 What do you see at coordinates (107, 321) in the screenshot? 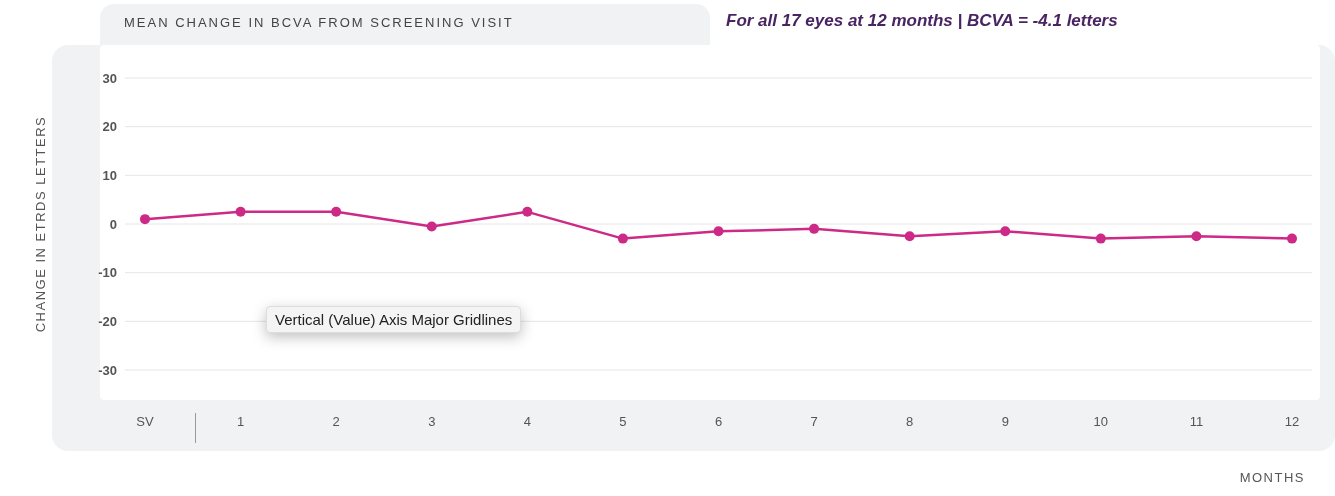
I see `y-tick-label: -20` at bounding box center [107, 321].